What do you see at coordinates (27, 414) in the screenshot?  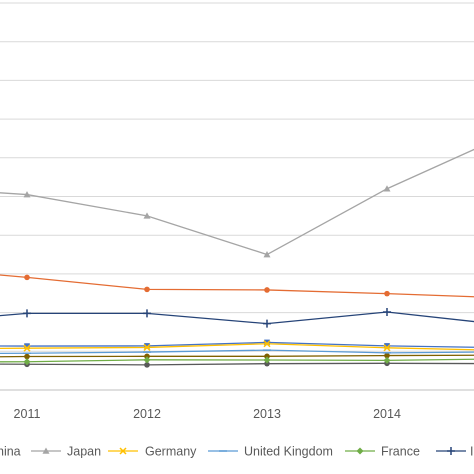 I see `x-tick-label: 2011` at bounding box center [27, 414].